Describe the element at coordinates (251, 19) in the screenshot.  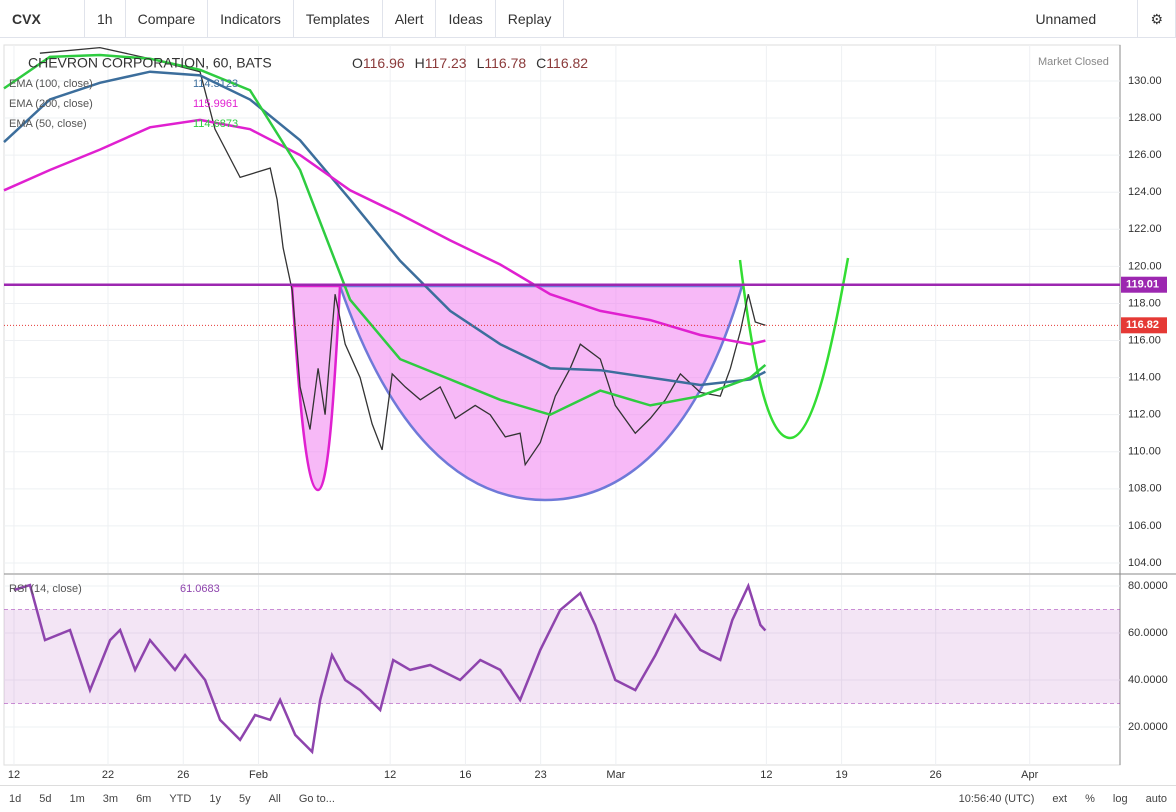
I see `toolbar-button: Indicators` at that location.